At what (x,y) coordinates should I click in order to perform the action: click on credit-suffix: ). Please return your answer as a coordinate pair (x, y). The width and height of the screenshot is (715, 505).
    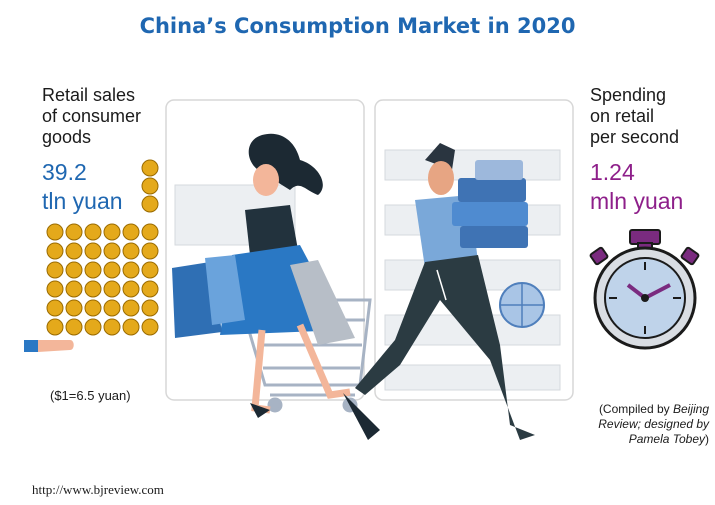
    Looking at the image, I should click on (707, 439).